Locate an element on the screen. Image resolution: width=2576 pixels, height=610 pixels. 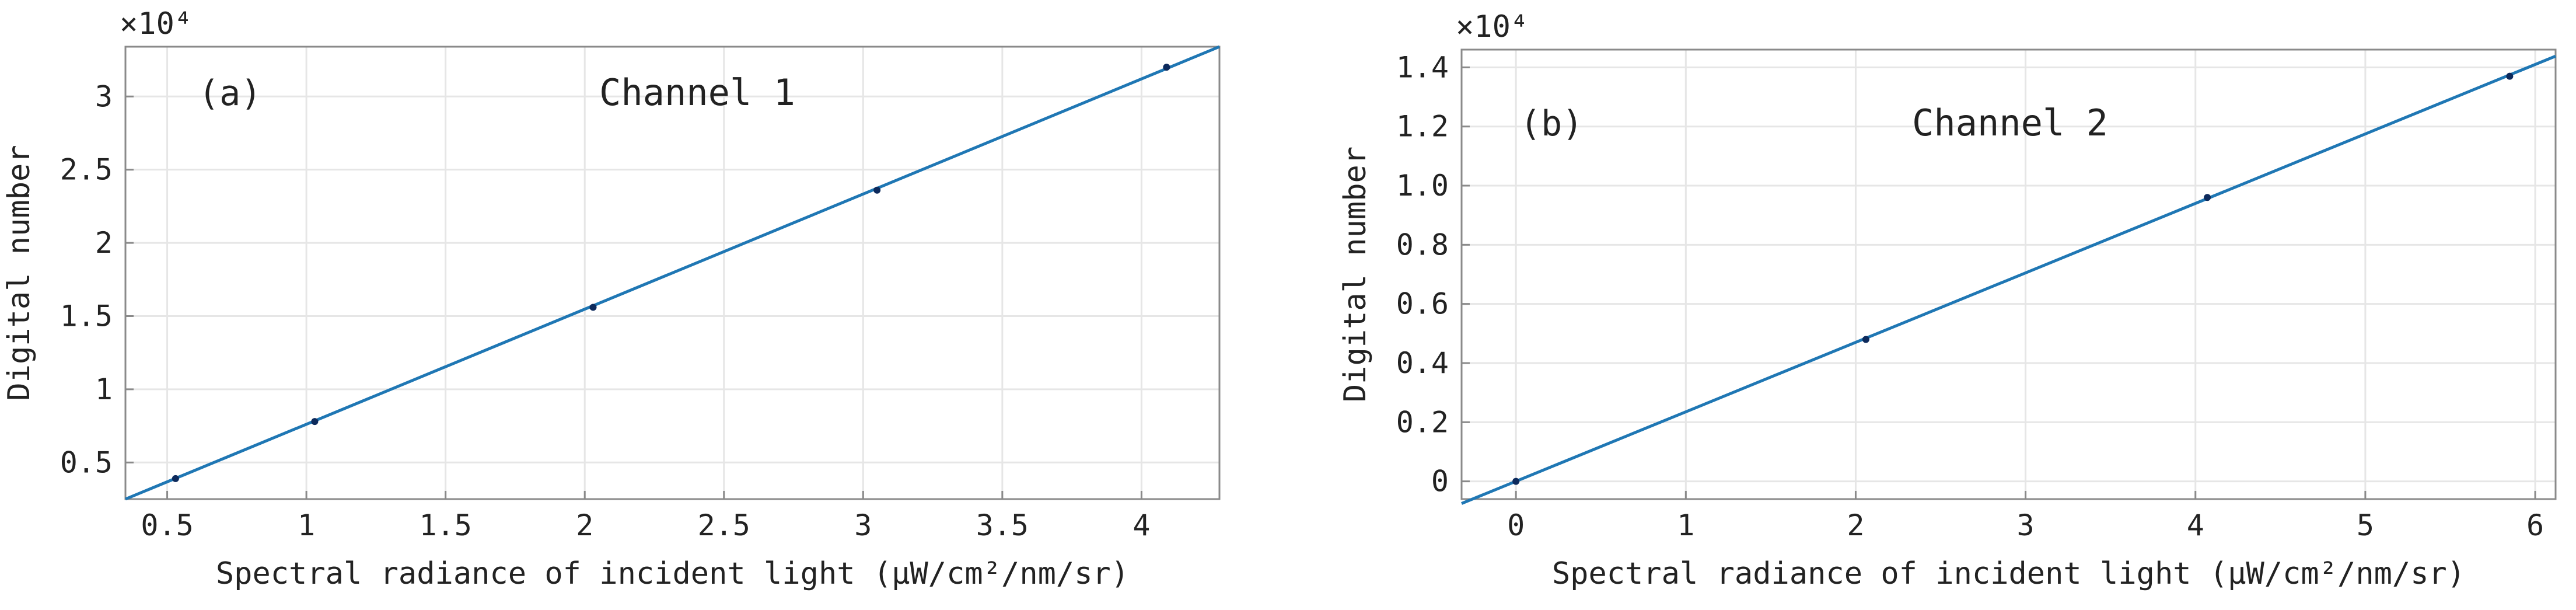
y-tick-label: 2.5 is located at coordinates (86, 170).